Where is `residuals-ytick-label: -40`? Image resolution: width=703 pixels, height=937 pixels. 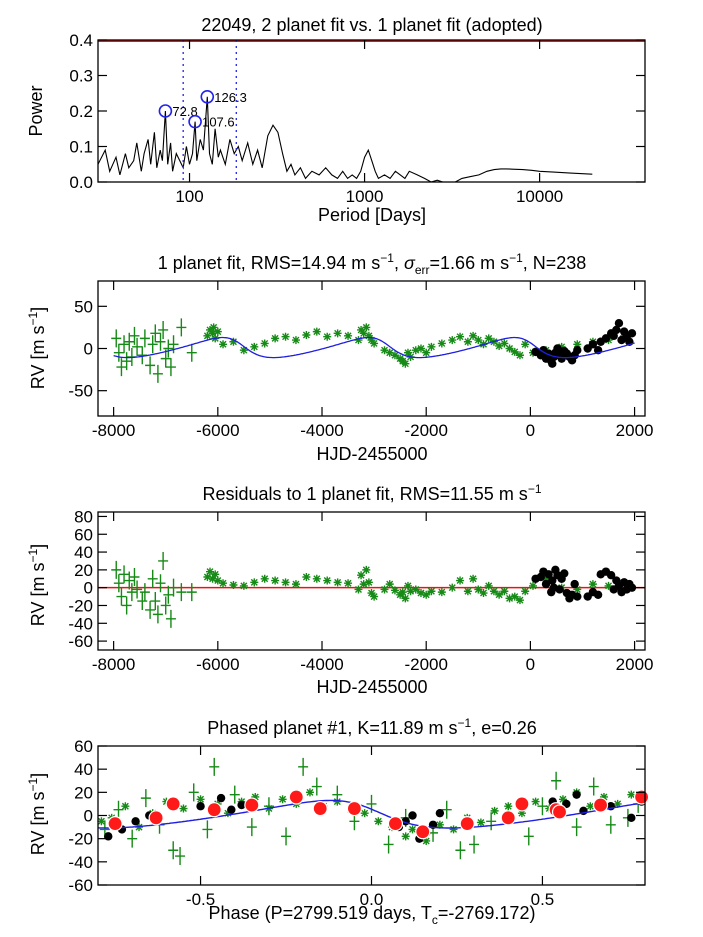
residuals-ytick-label: -40 is located at coordinates (80, 623).